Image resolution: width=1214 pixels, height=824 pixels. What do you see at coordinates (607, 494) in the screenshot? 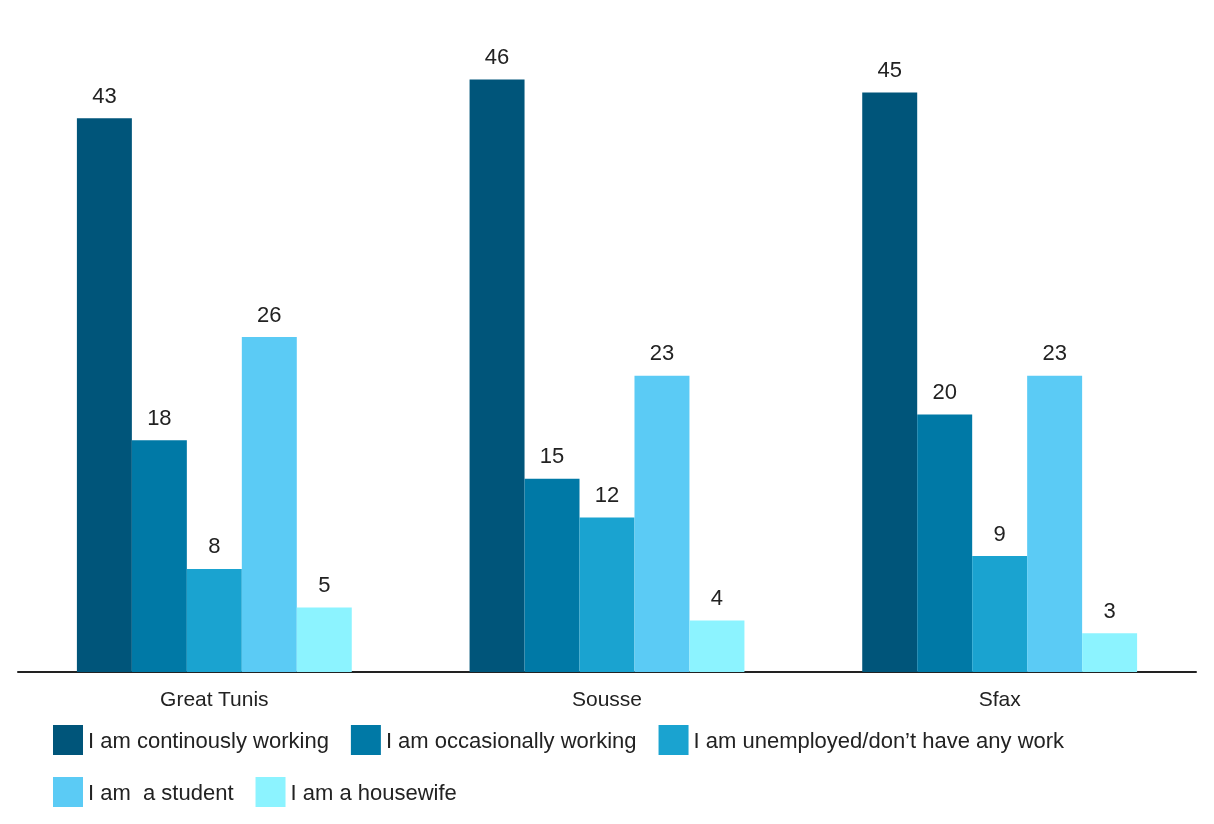
I see `data-label: 12` at bounding box center [607, 494].